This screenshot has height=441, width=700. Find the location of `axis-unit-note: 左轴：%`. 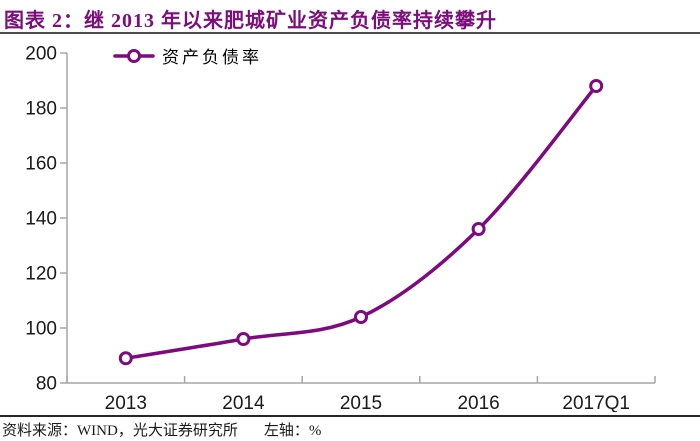

axis-unit-note: 左轴：% is located at coordinates (292, 431).